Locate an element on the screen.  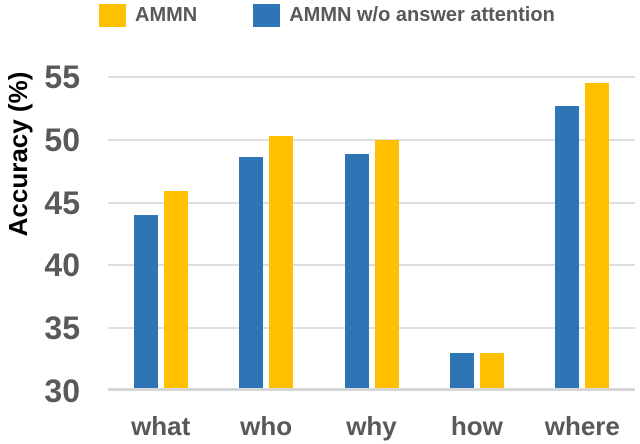
x-label-how: how is located at coordinates (476, 426).